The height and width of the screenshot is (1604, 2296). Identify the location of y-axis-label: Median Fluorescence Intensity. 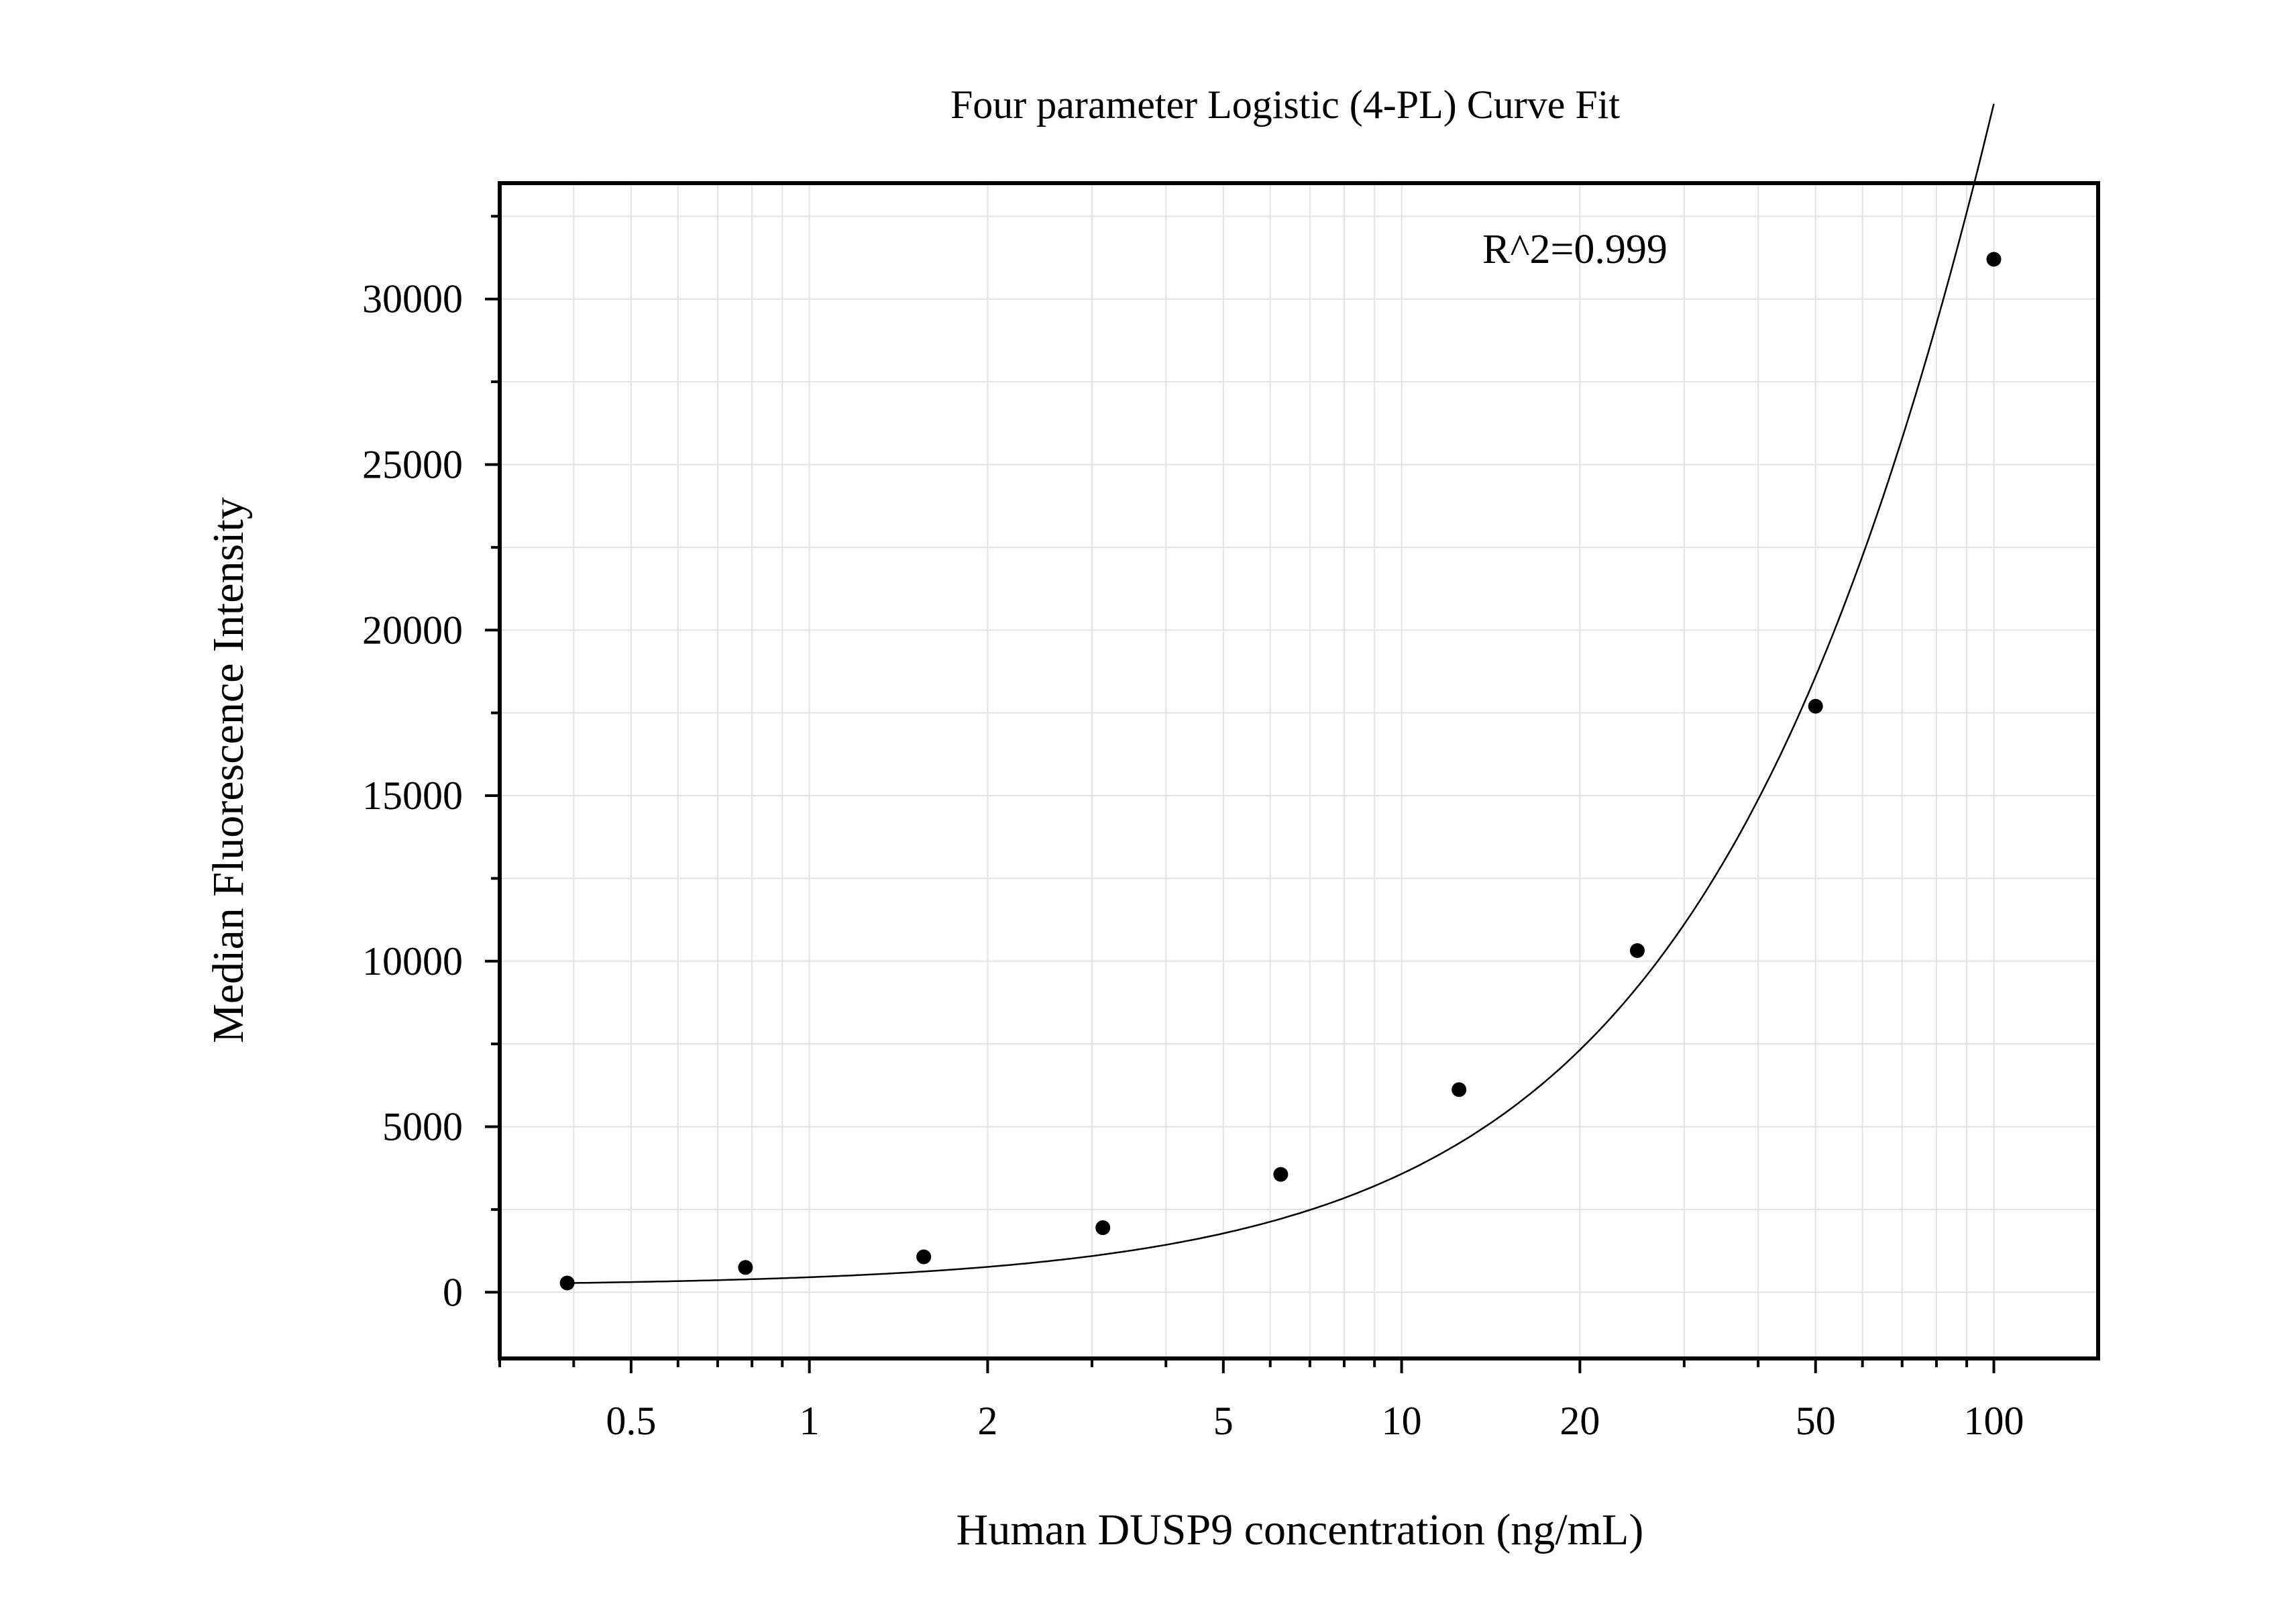
(228, 770).